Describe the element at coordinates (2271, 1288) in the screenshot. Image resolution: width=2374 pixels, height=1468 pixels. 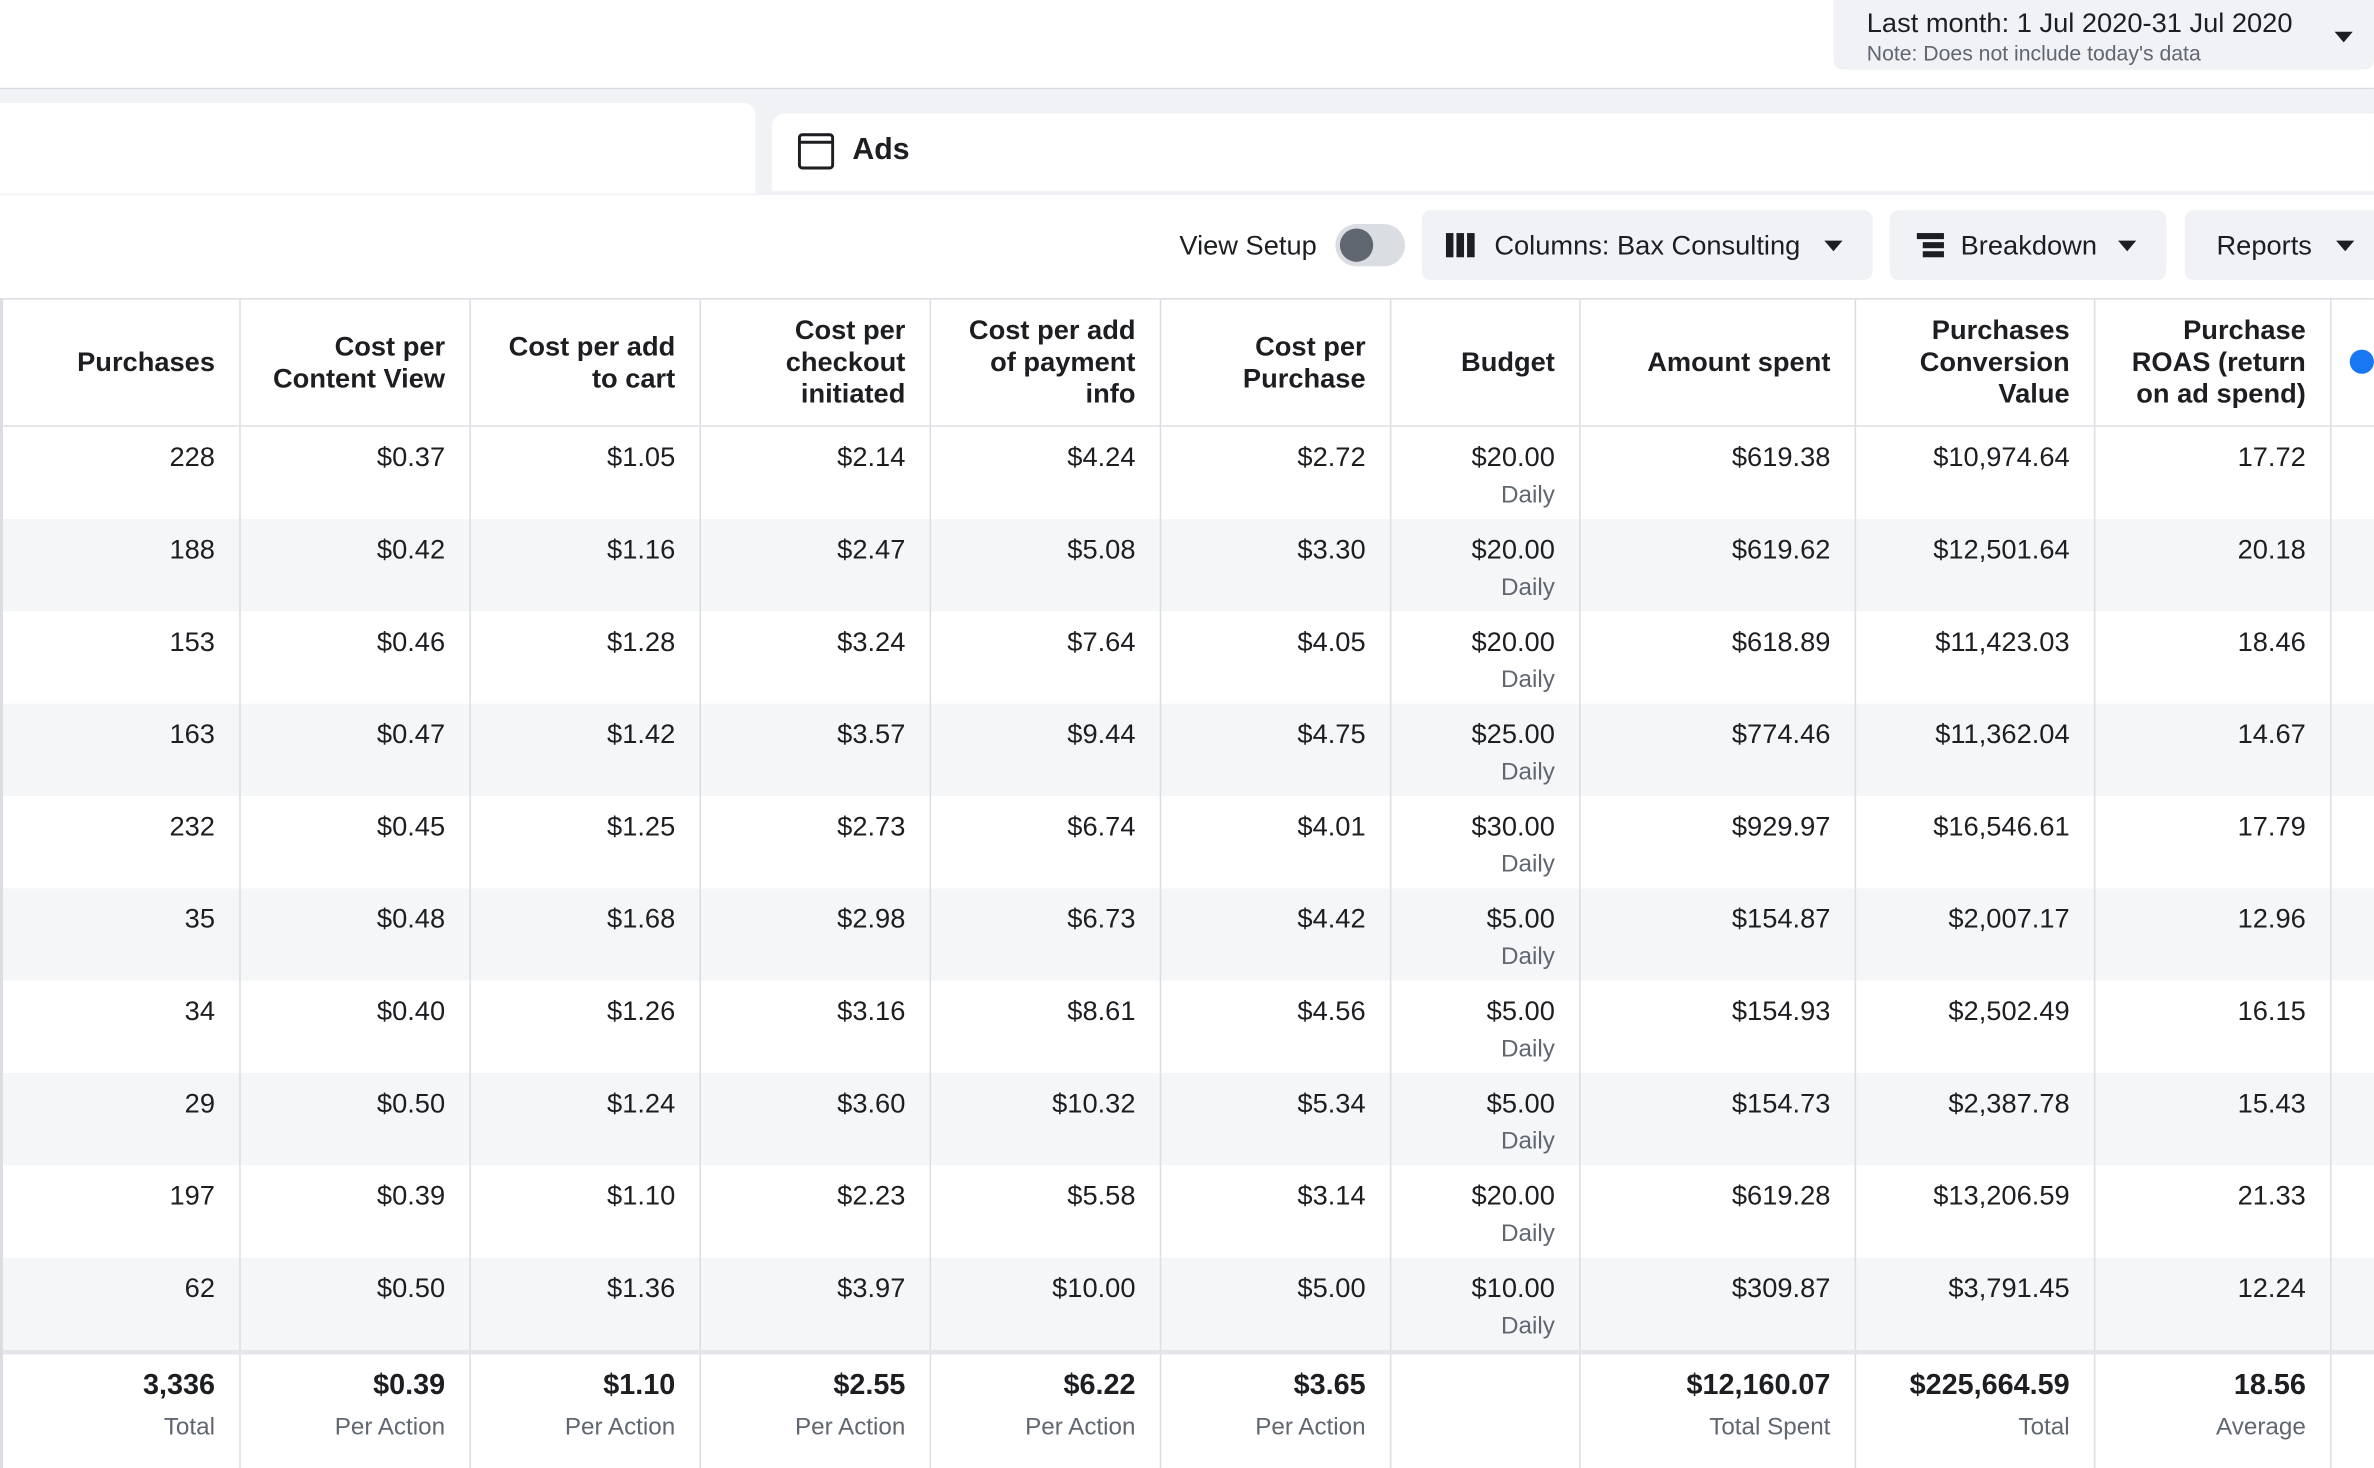
I see `cell-value: 12.24` at that location.